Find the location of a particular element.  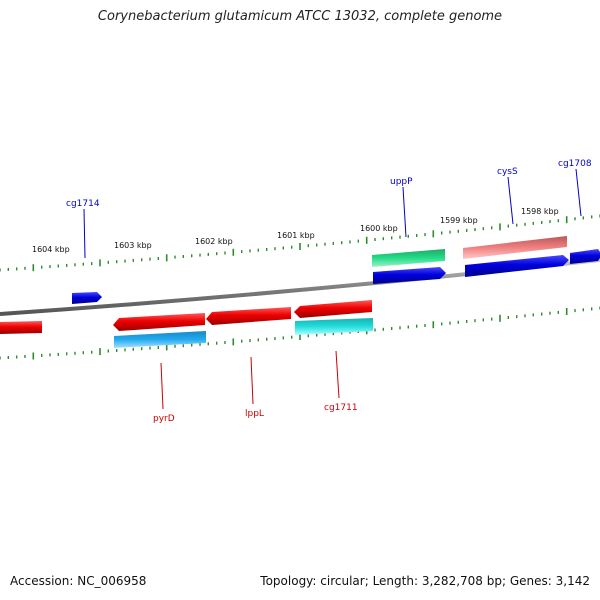

gene-label-pyrD: pyrD is located at coordinates (164, 419).